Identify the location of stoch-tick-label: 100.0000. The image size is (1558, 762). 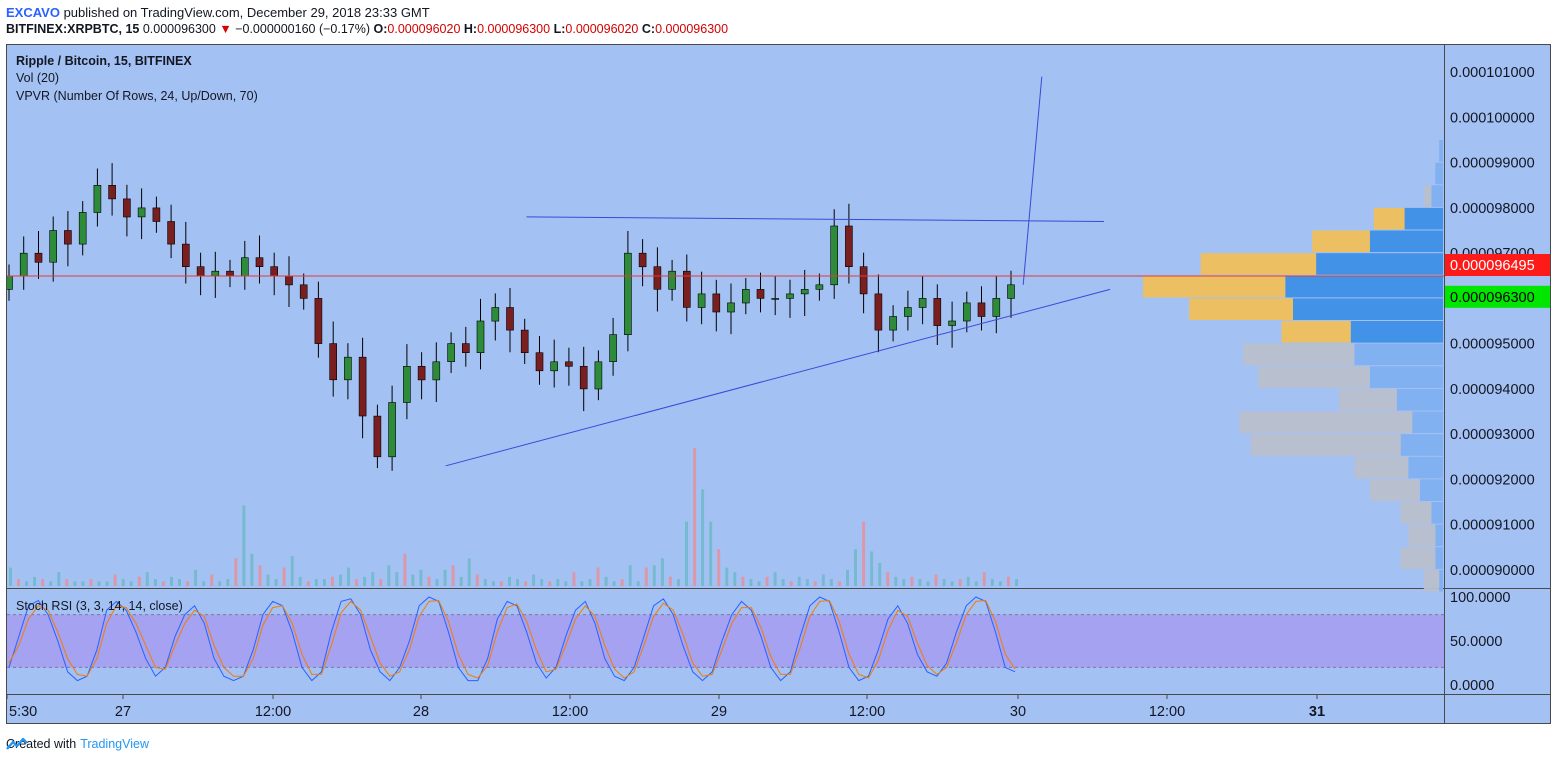
(1480, 598).